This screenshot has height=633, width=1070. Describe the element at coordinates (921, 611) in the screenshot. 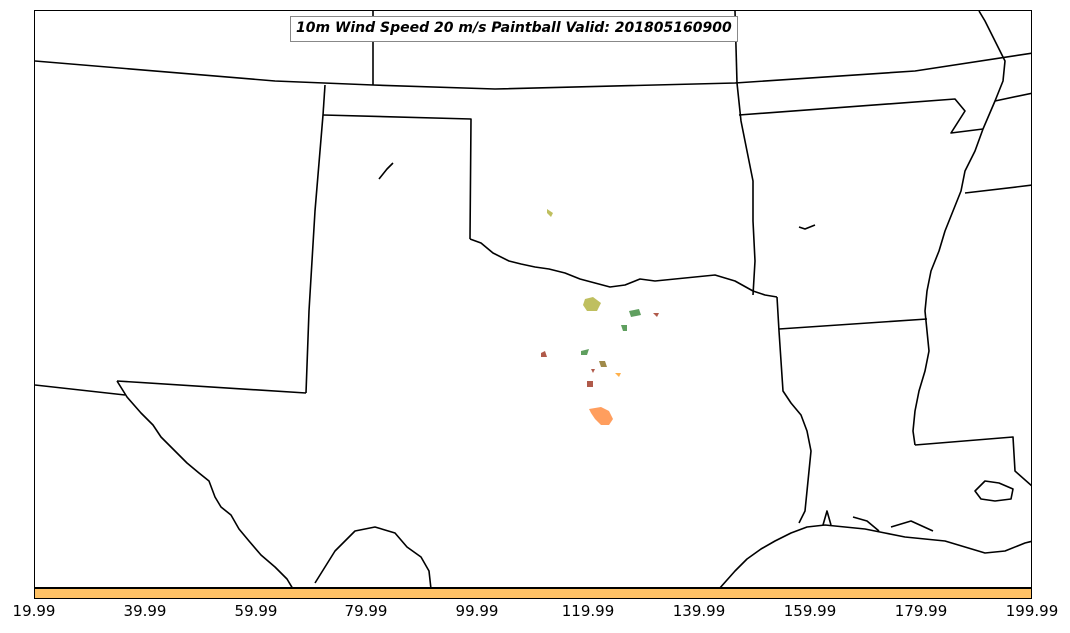

I see `colorbar-tick: 179.99` at that location.